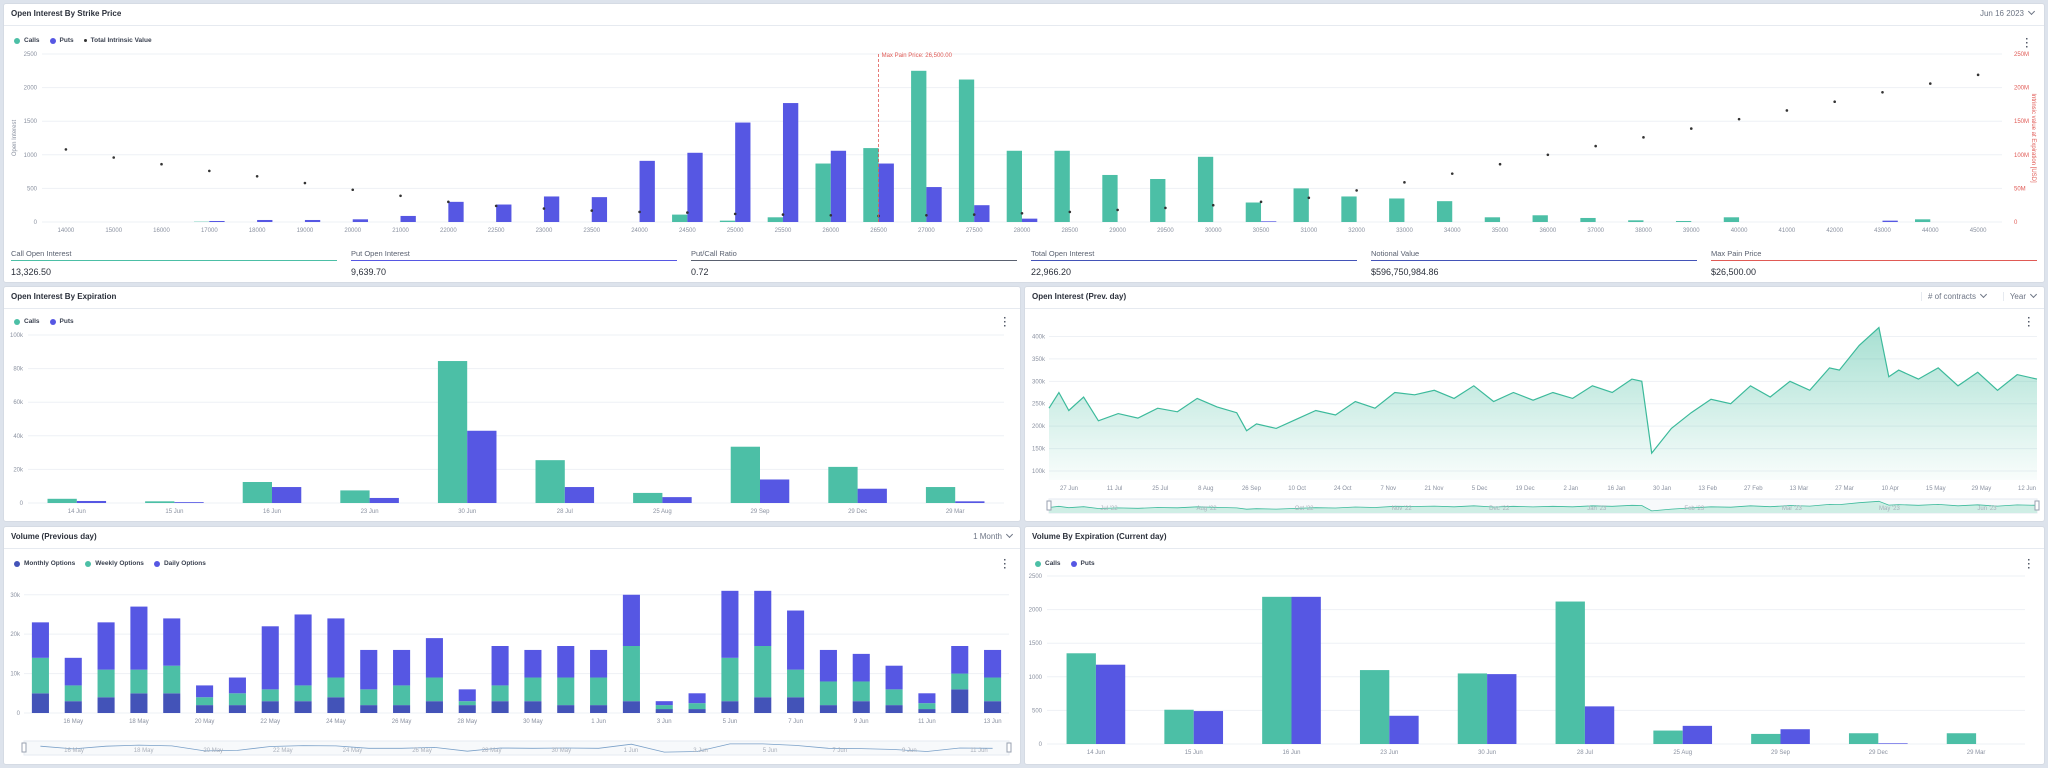  What do you see at coordinates (1889, 509) in the screenshot?
I see `navigator-label: May '23` at bounding box center [1889, 509].